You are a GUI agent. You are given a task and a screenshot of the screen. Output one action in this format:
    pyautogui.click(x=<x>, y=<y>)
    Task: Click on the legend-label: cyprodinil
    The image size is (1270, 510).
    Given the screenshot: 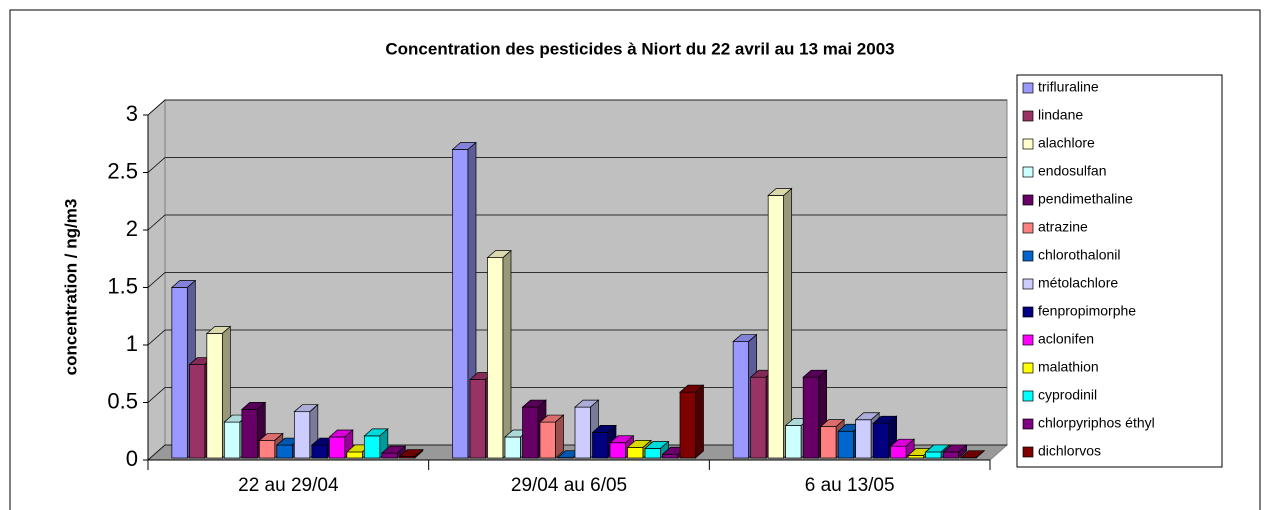 What is the action you would take?
    pyautogui.click(x=1067, y=395)
    